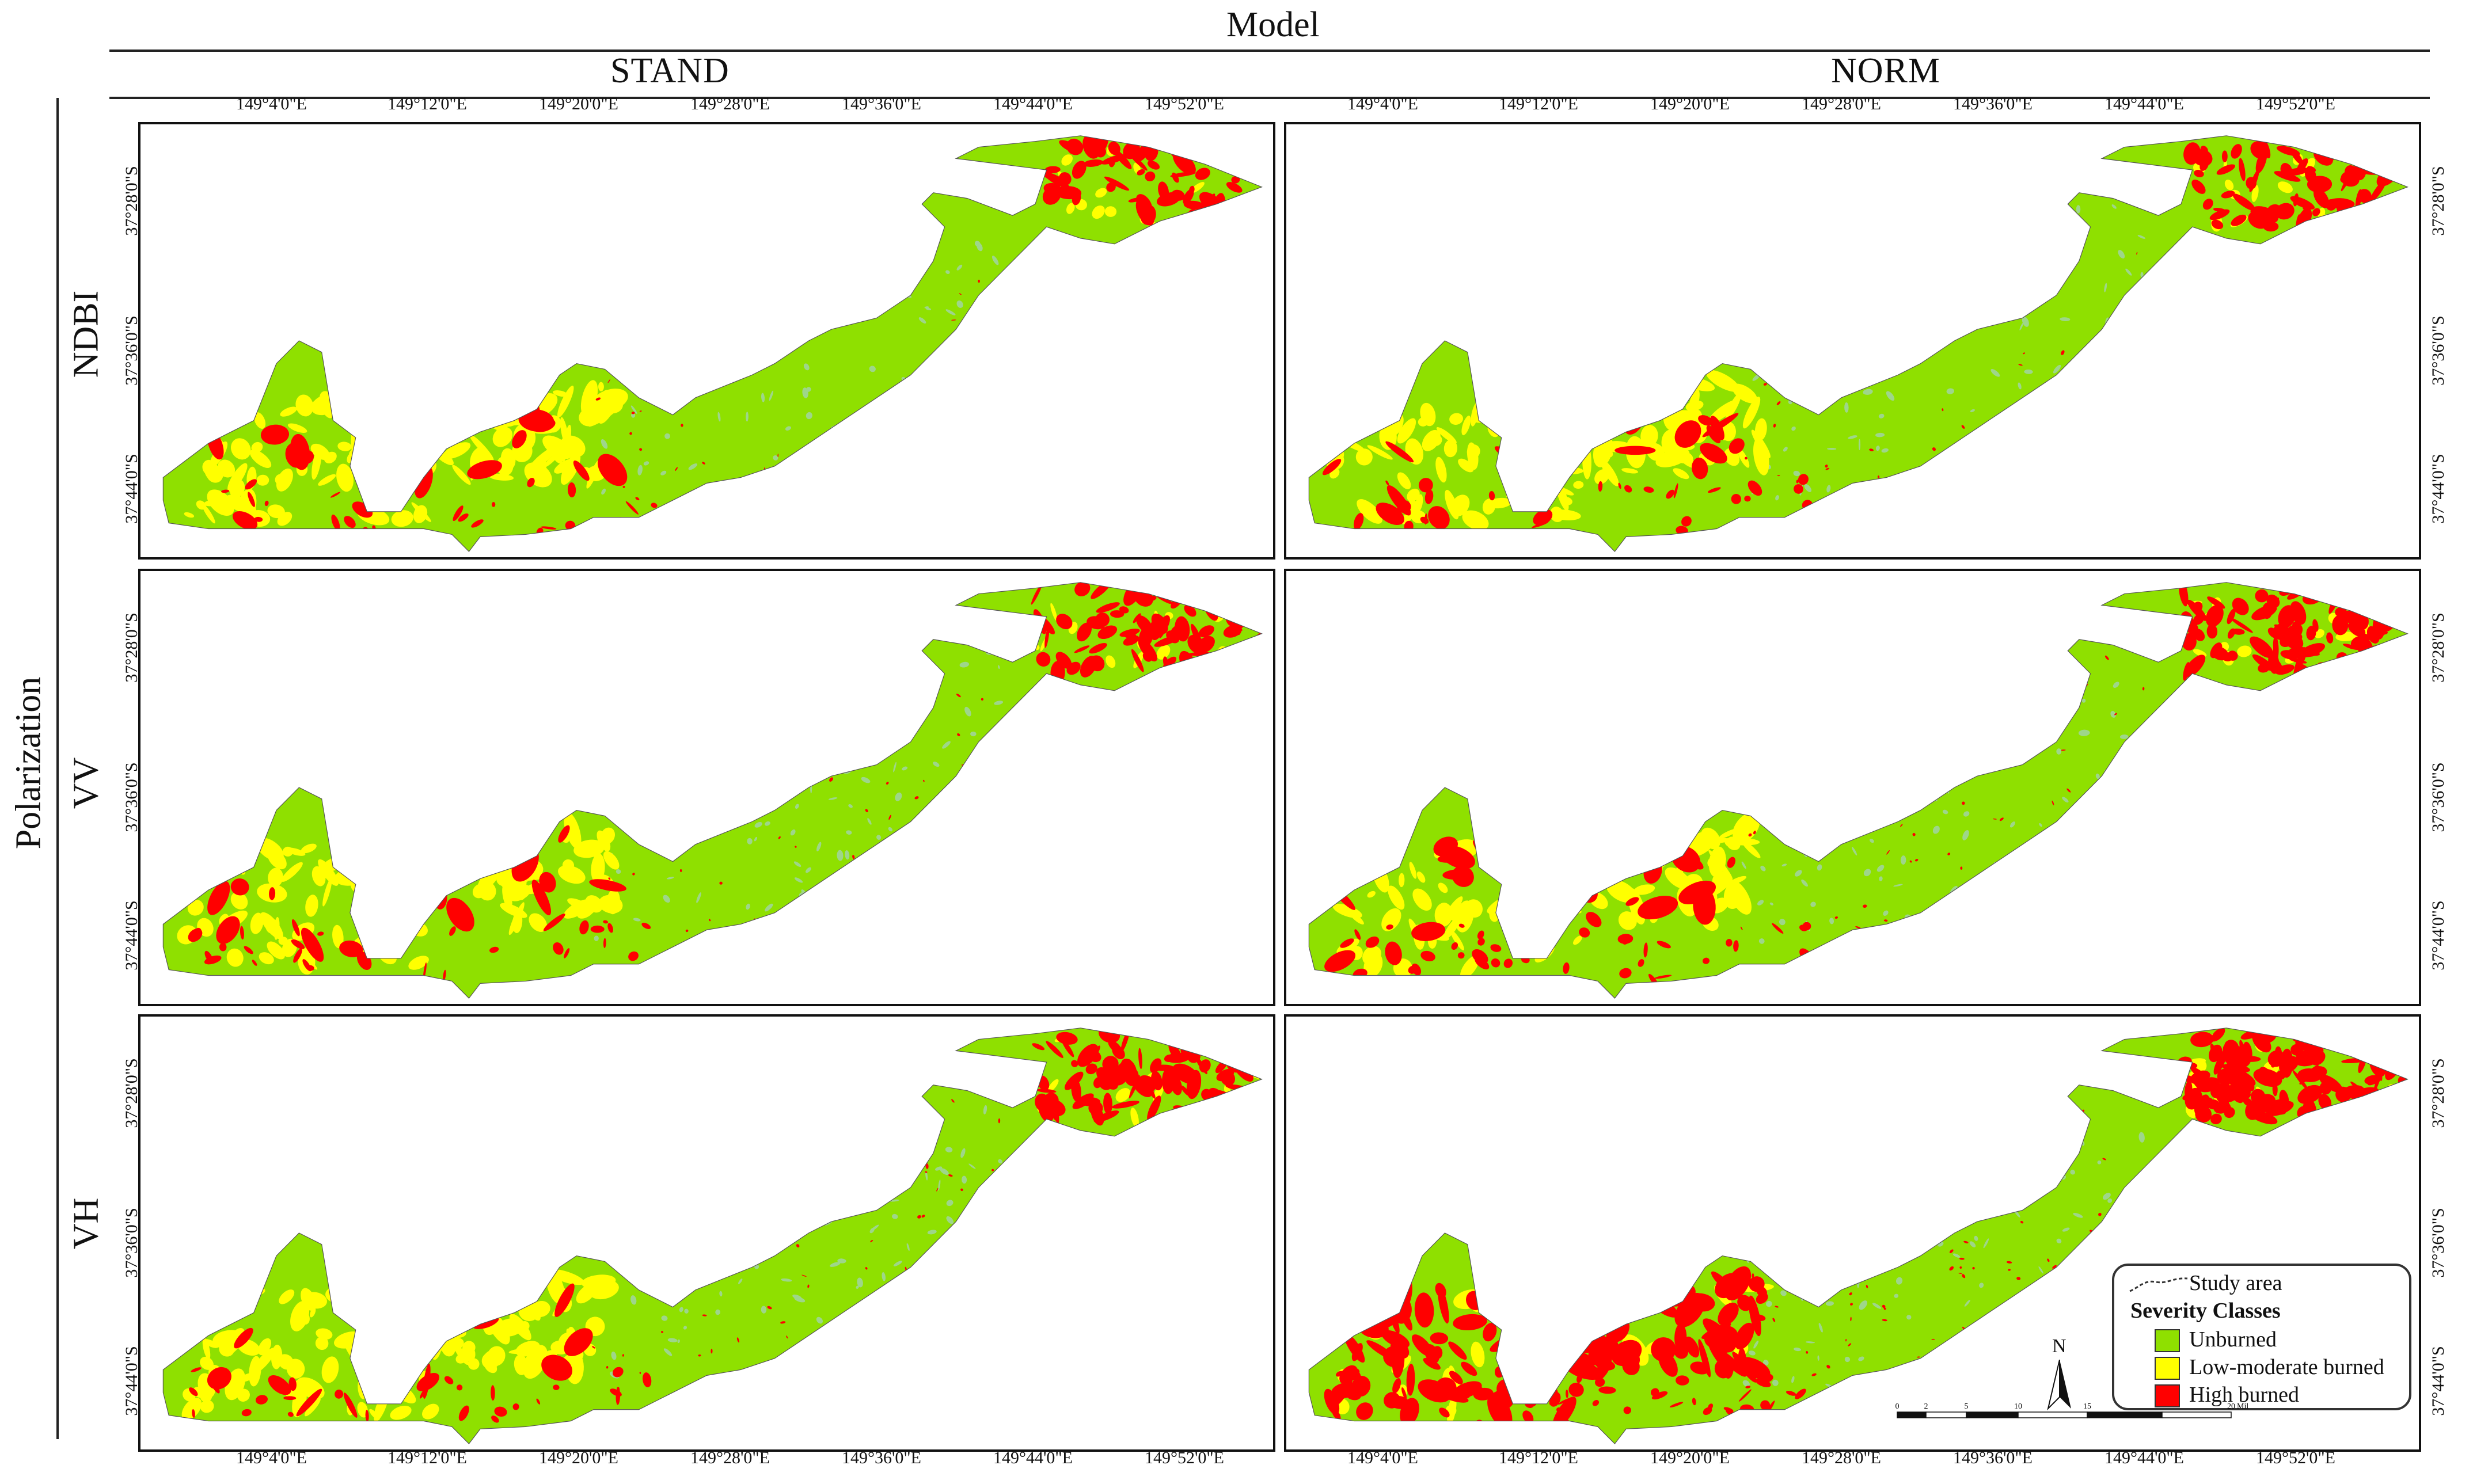  I want to click on legend-title: Severity Classes, so click(2205, 1311).